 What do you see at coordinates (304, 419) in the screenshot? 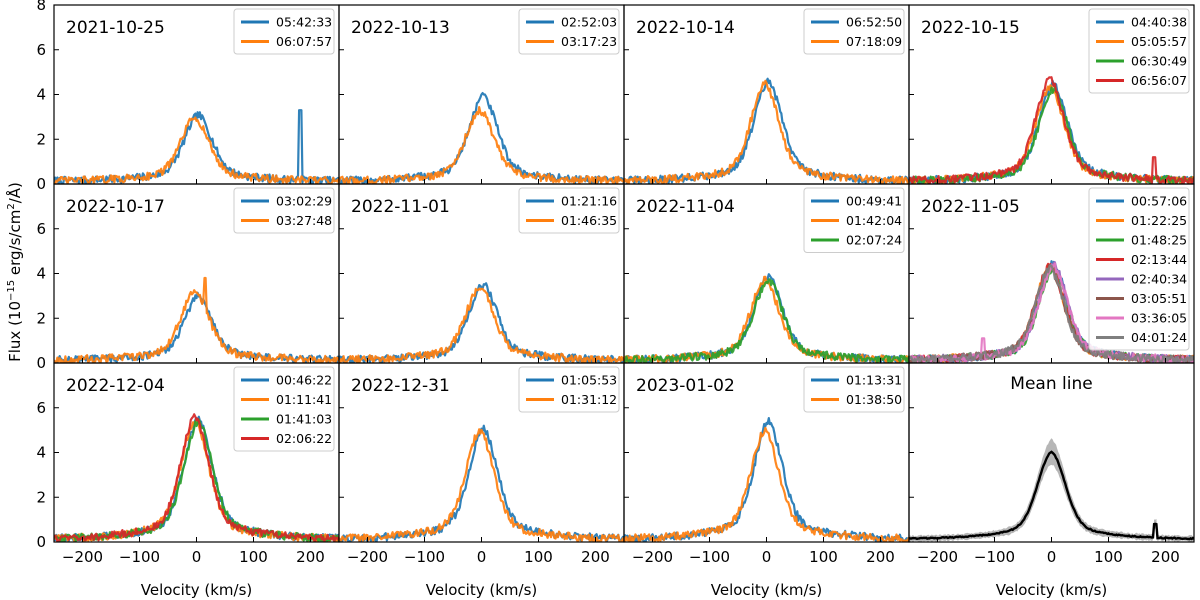
I see `legend-label: 01:41:03` at bounding box center [304, 419].